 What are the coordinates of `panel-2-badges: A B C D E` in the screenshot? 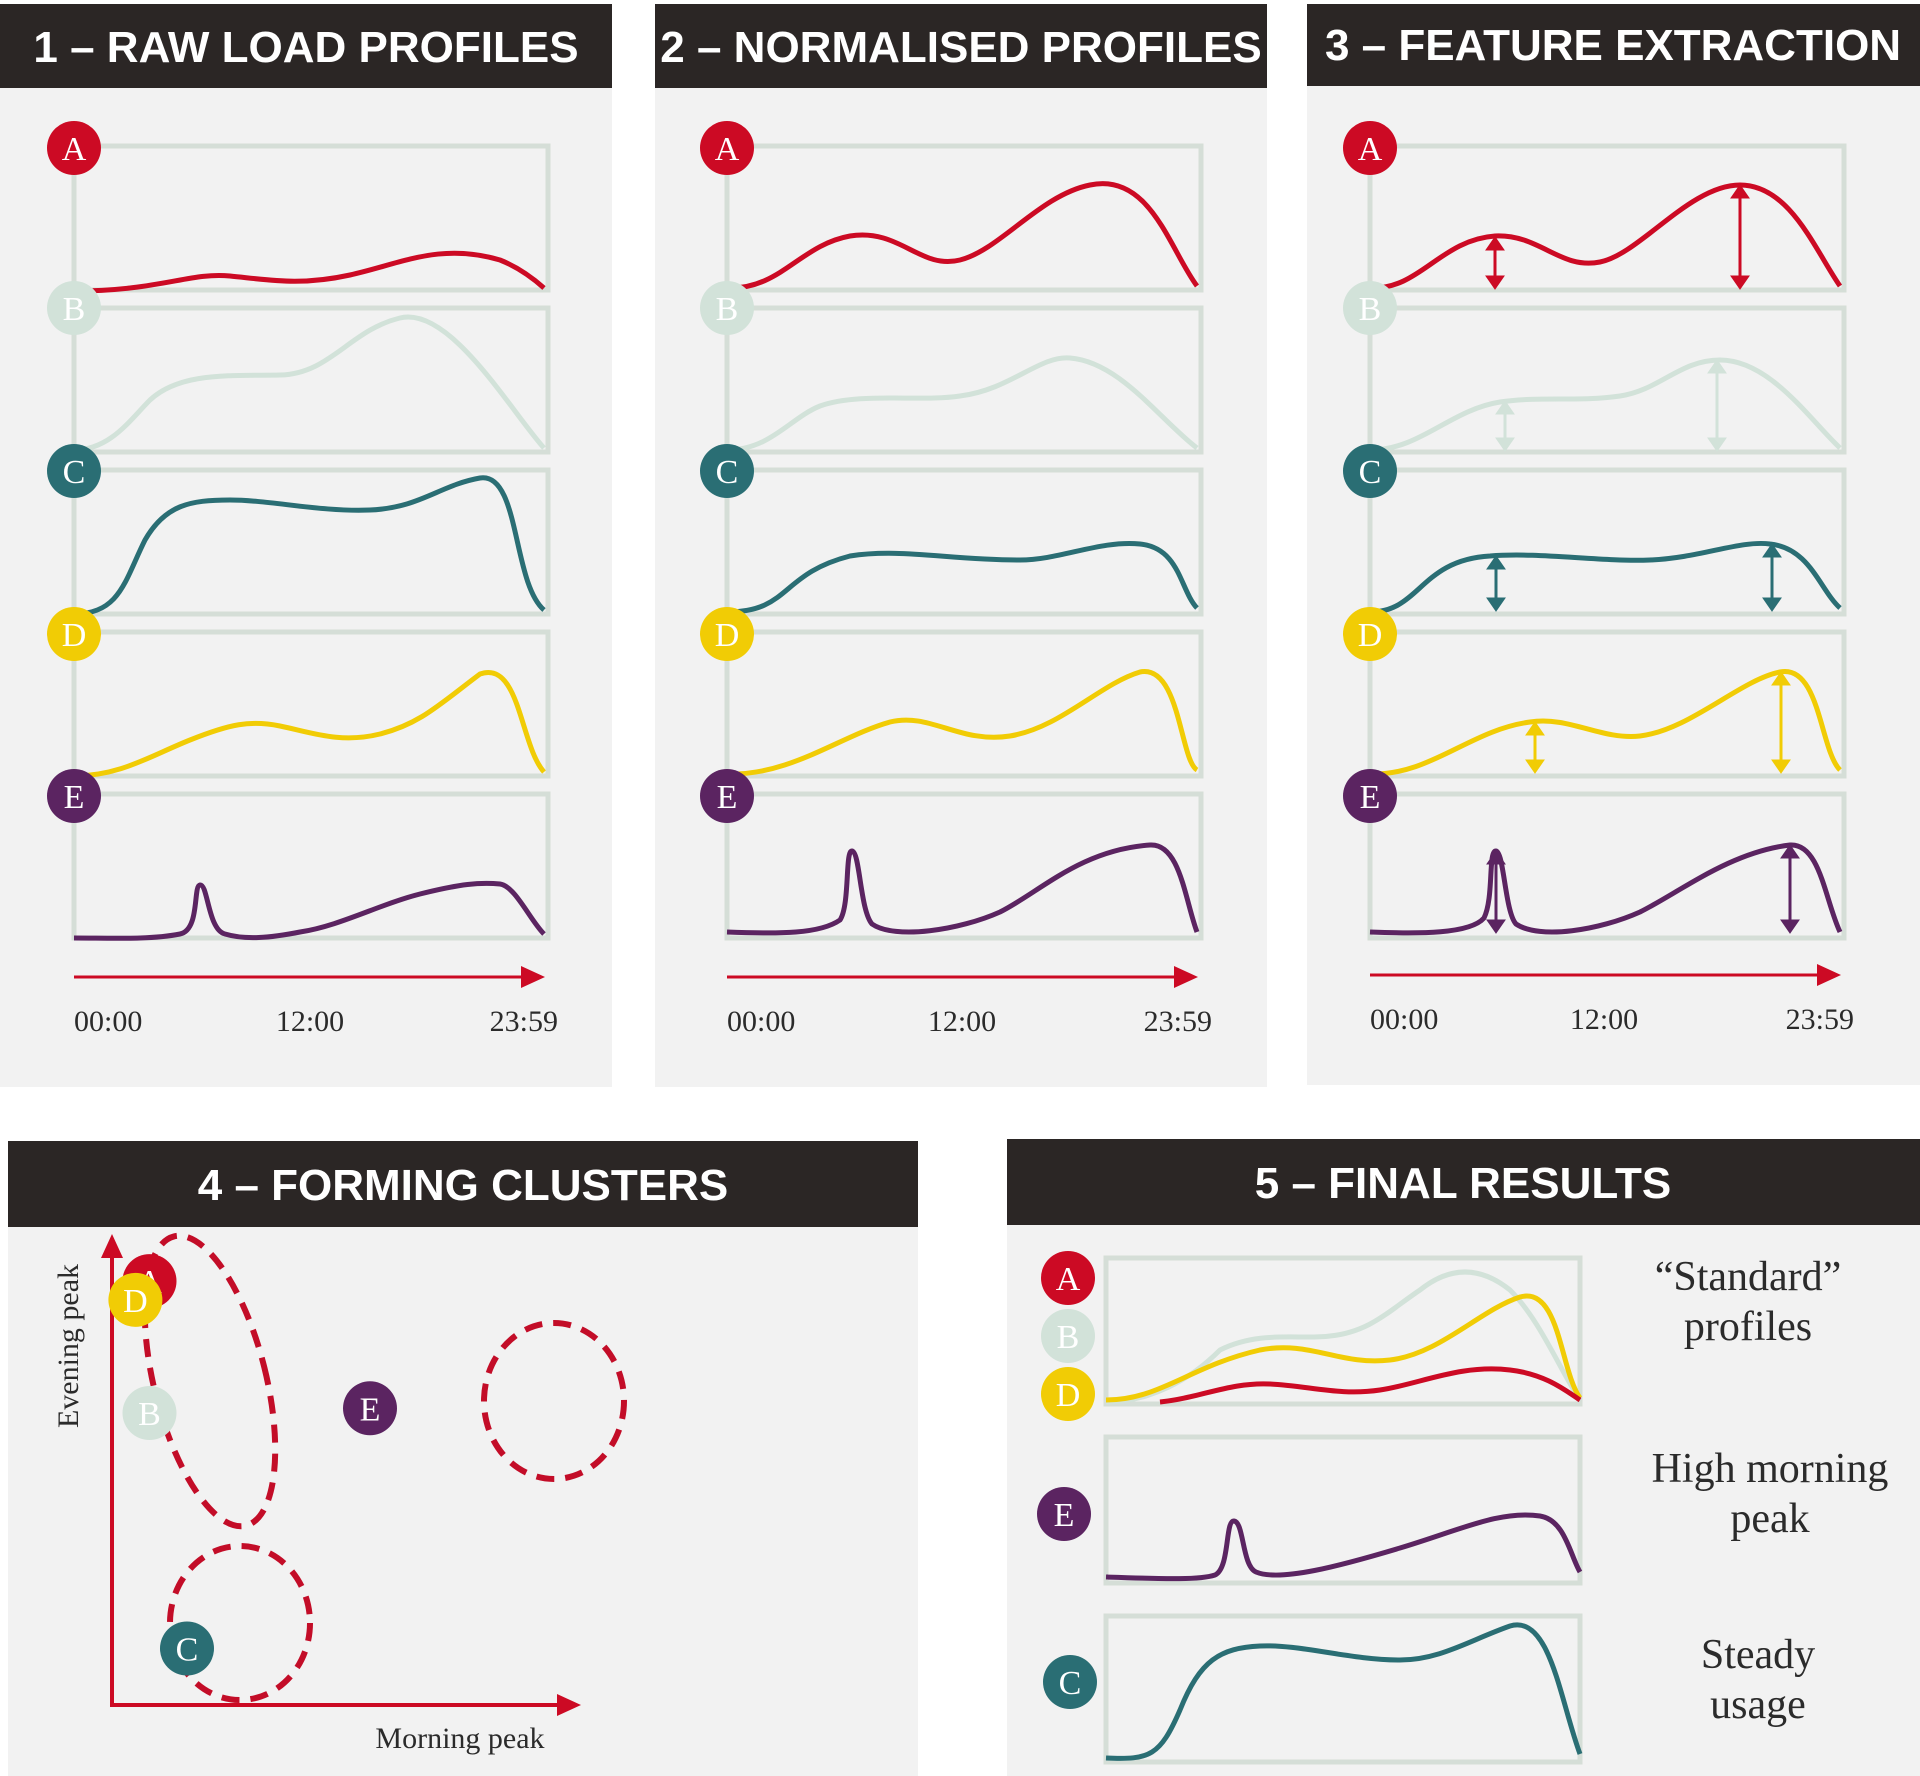 It's located at (727, 472).